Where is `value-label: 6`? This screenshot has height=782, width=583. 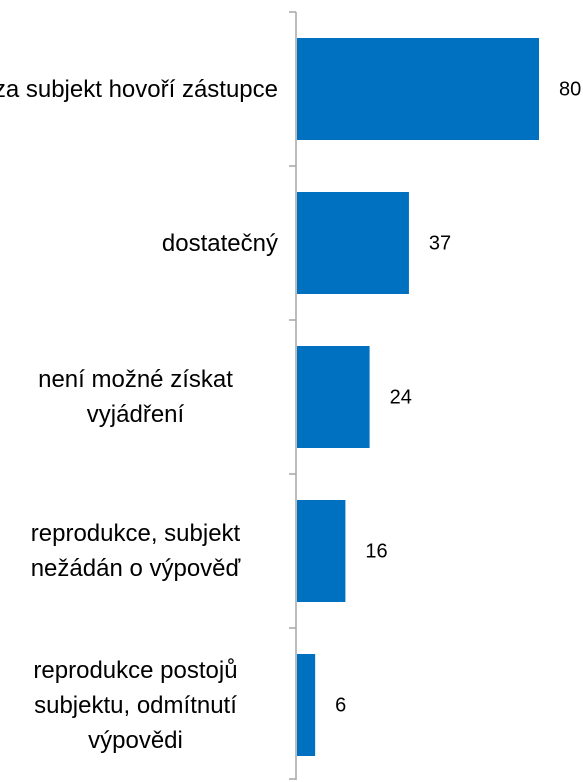
value-label: 6 is located at coordinates (340, 705).